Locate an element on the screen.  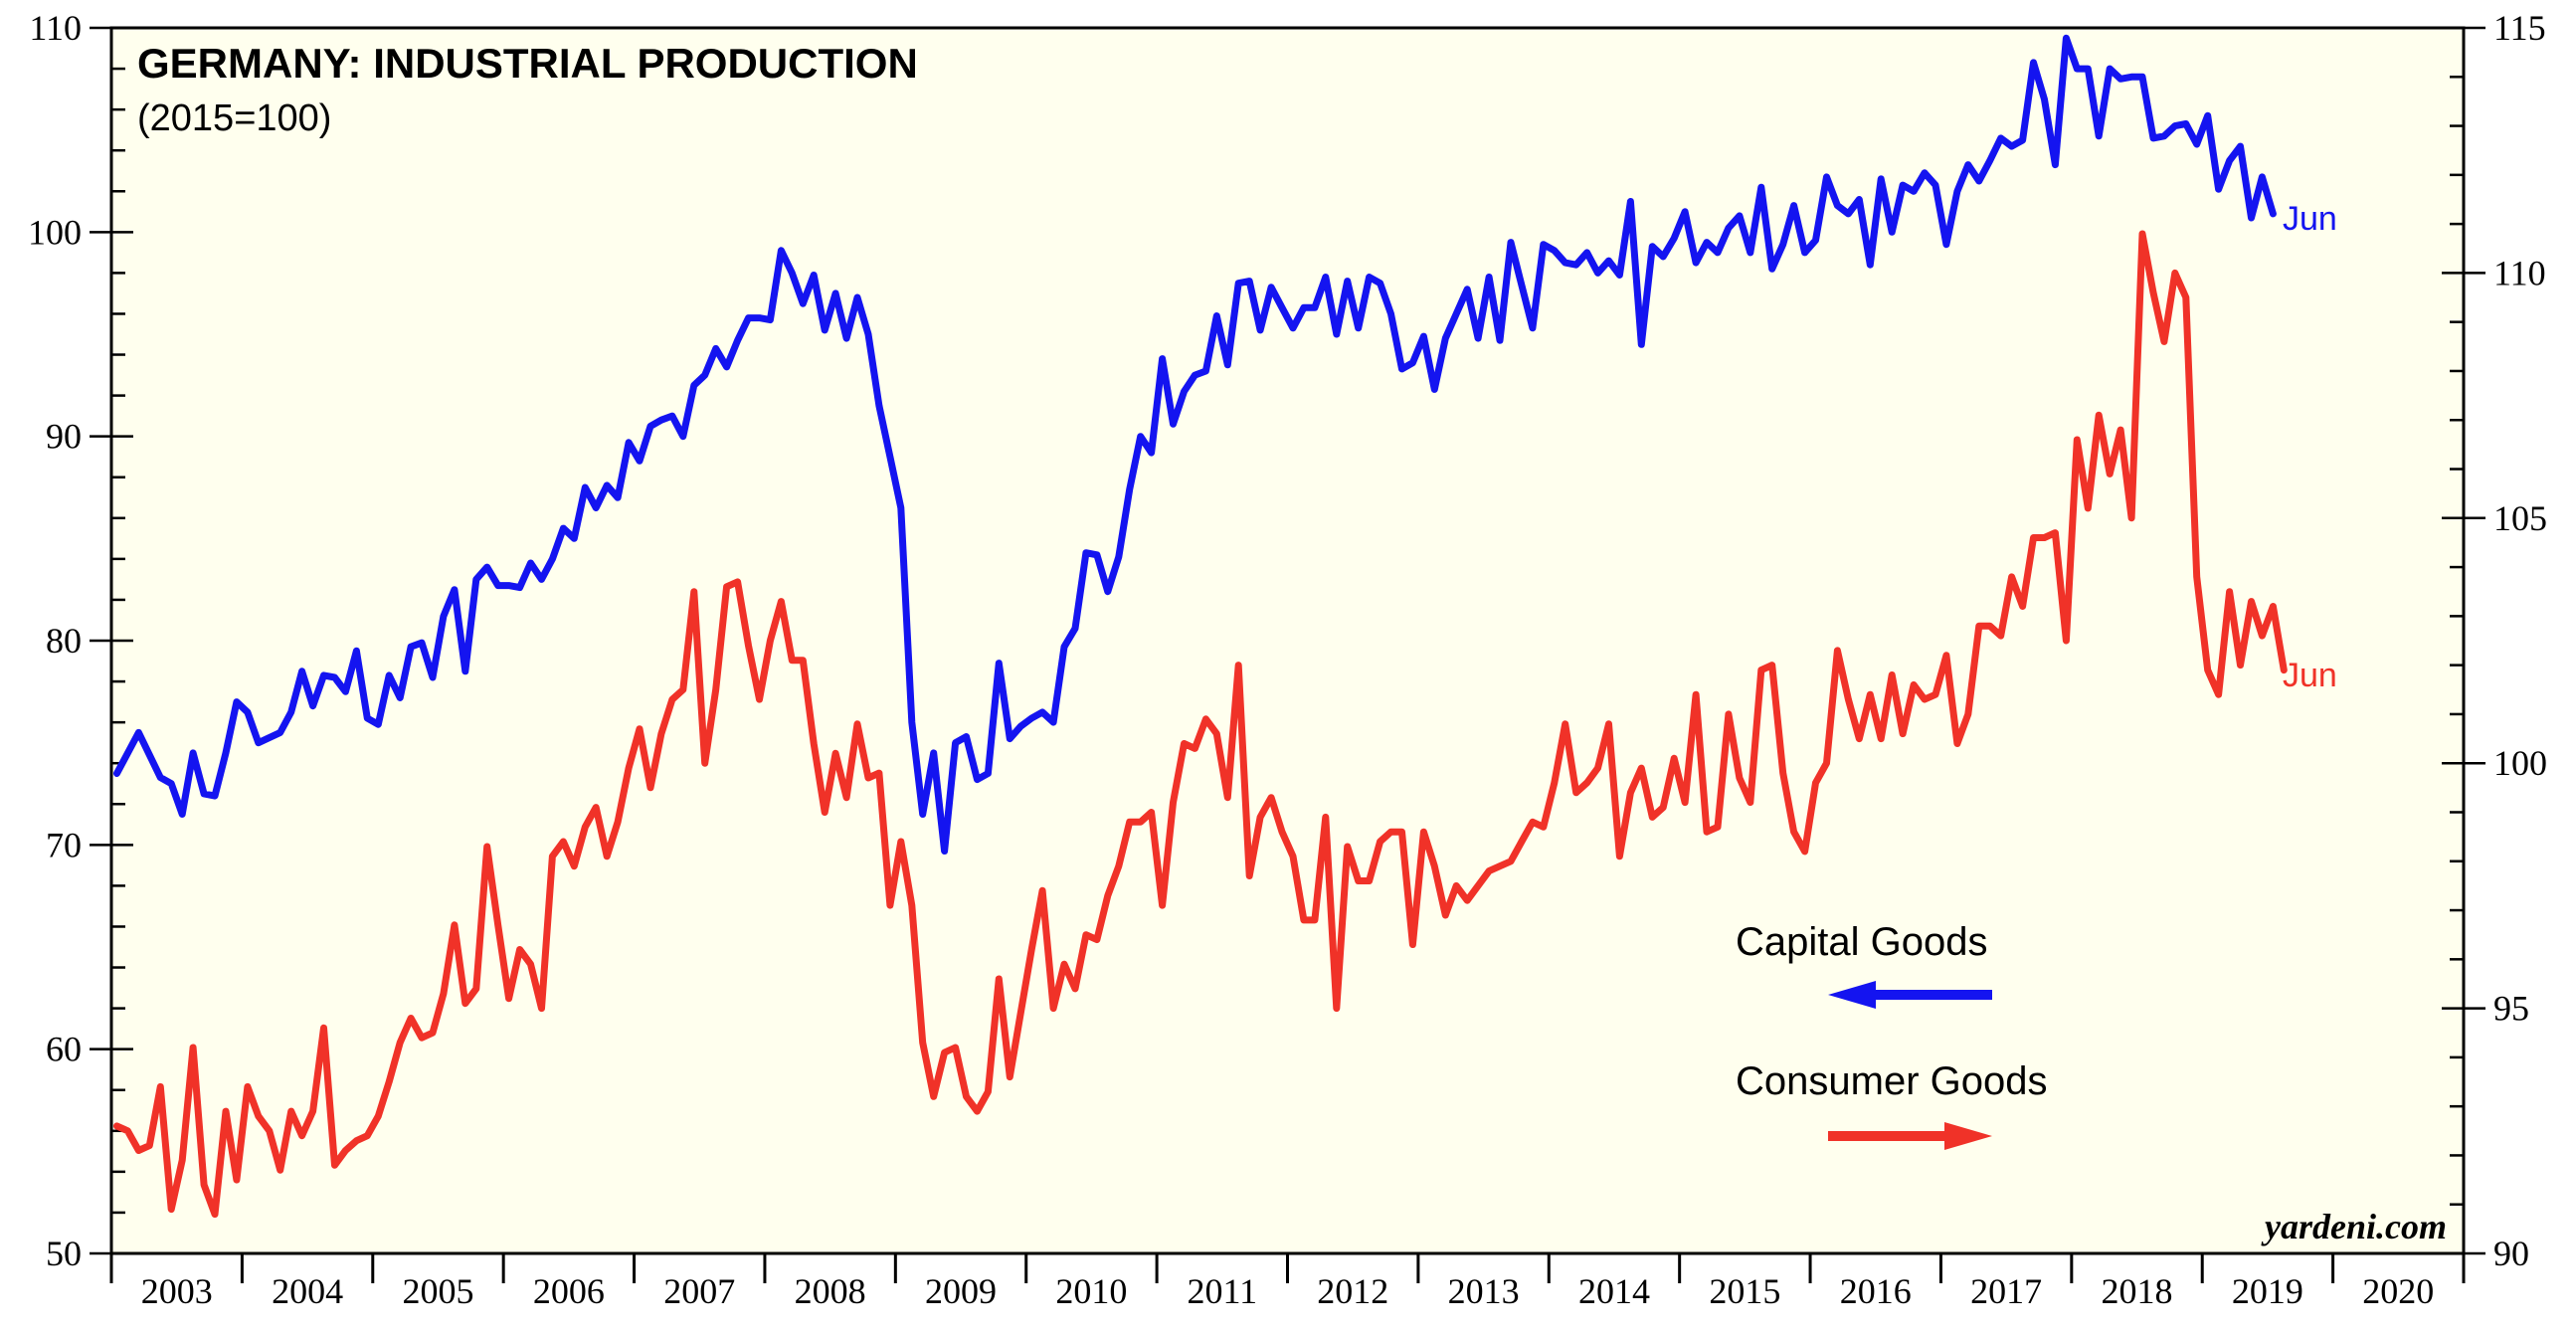
x-tick-label: 2017 is located at coordinates (2006, 1291).